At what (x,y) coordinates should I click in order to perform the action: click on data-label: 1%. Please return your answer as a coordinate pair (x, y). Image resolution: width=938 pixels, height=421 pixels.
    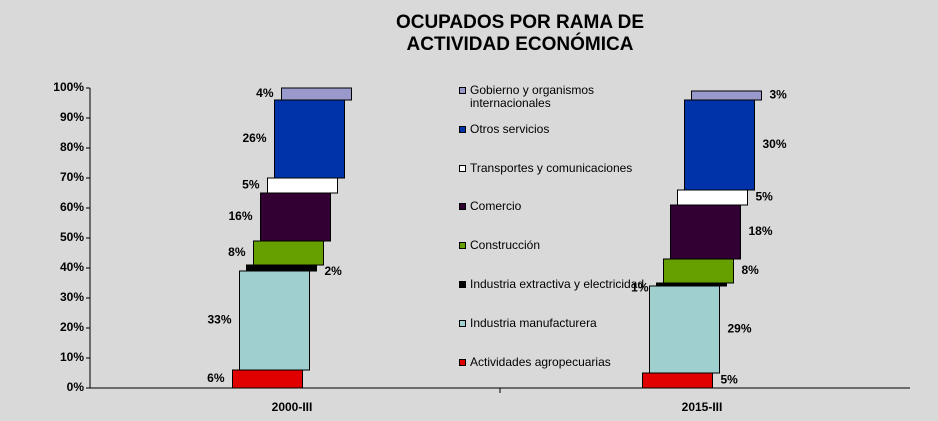
    Looking at the image, I should click on (640, 288).